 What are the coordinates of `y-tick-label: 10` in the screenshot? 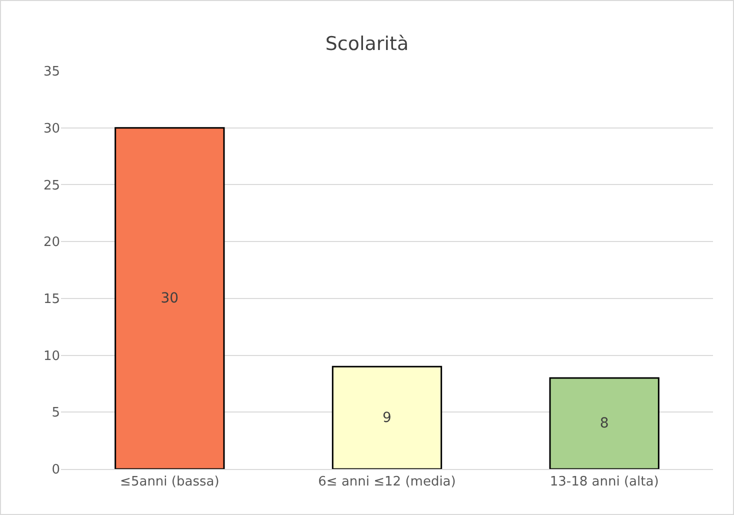 It's located at (51, 356).